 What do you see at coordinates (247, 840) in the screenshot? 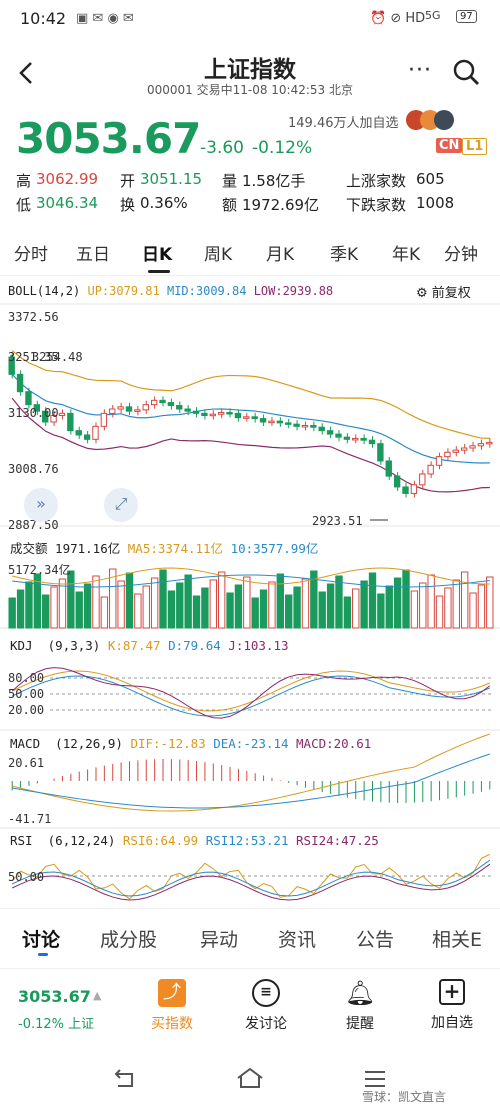
I see `rsi-12: RSI12:53.21` at bounding box center [247, 840].